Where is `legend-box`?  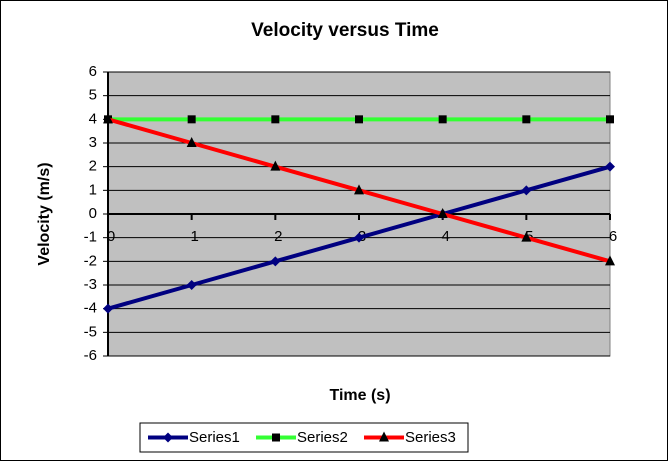 legend-box is located at coordinates (304, 437).